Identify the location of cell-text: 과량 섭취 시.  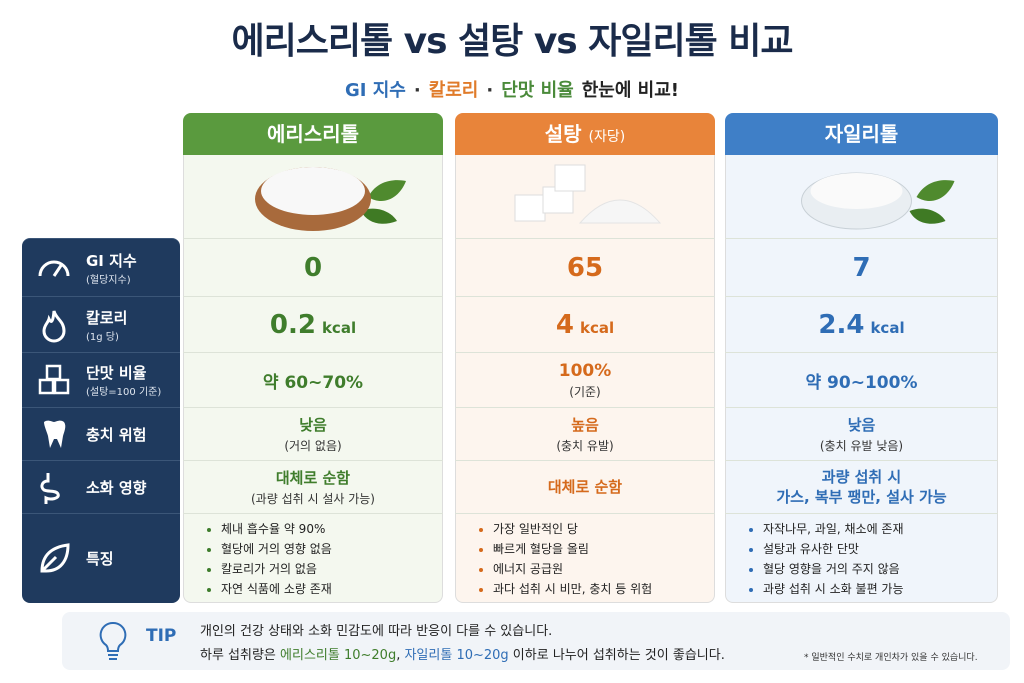
(861, 477).